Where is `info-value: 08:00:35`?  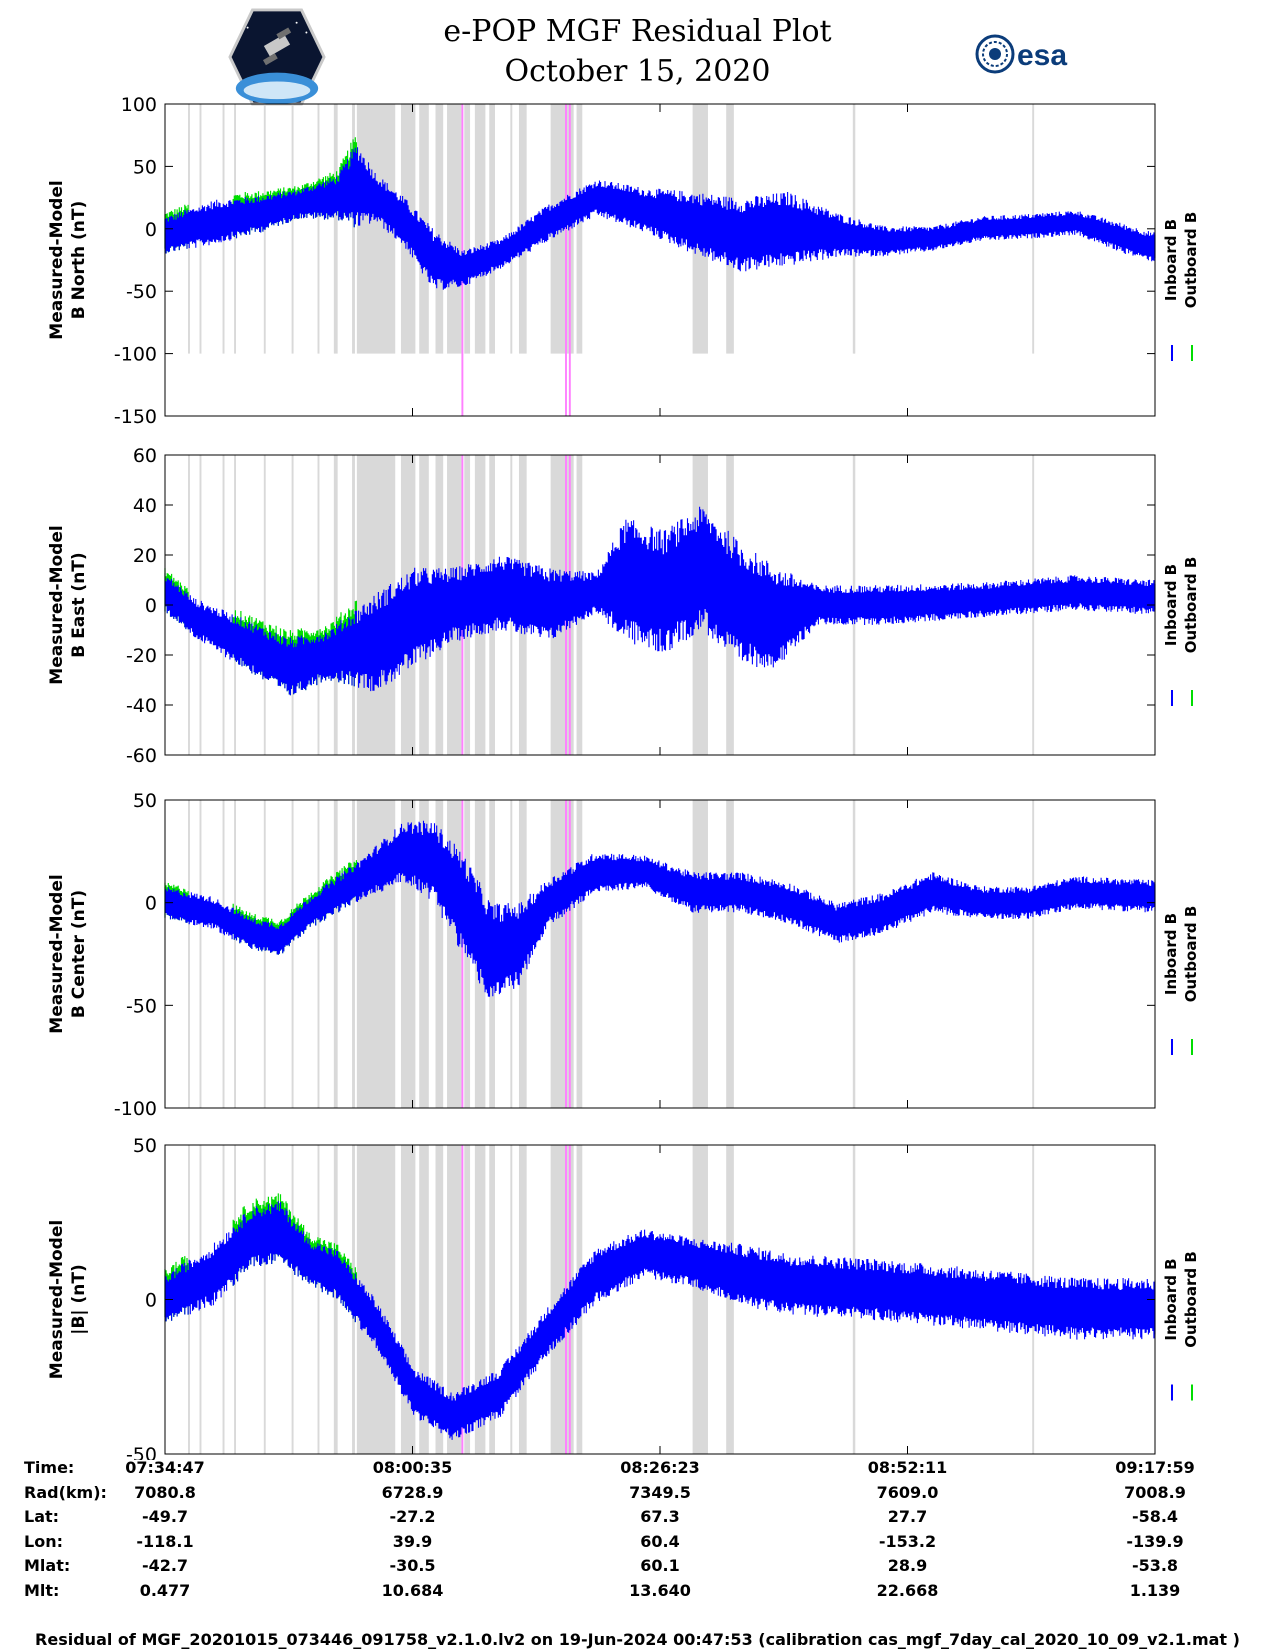
info-value: 08:00:35 is located at coordinates (412, 1467).